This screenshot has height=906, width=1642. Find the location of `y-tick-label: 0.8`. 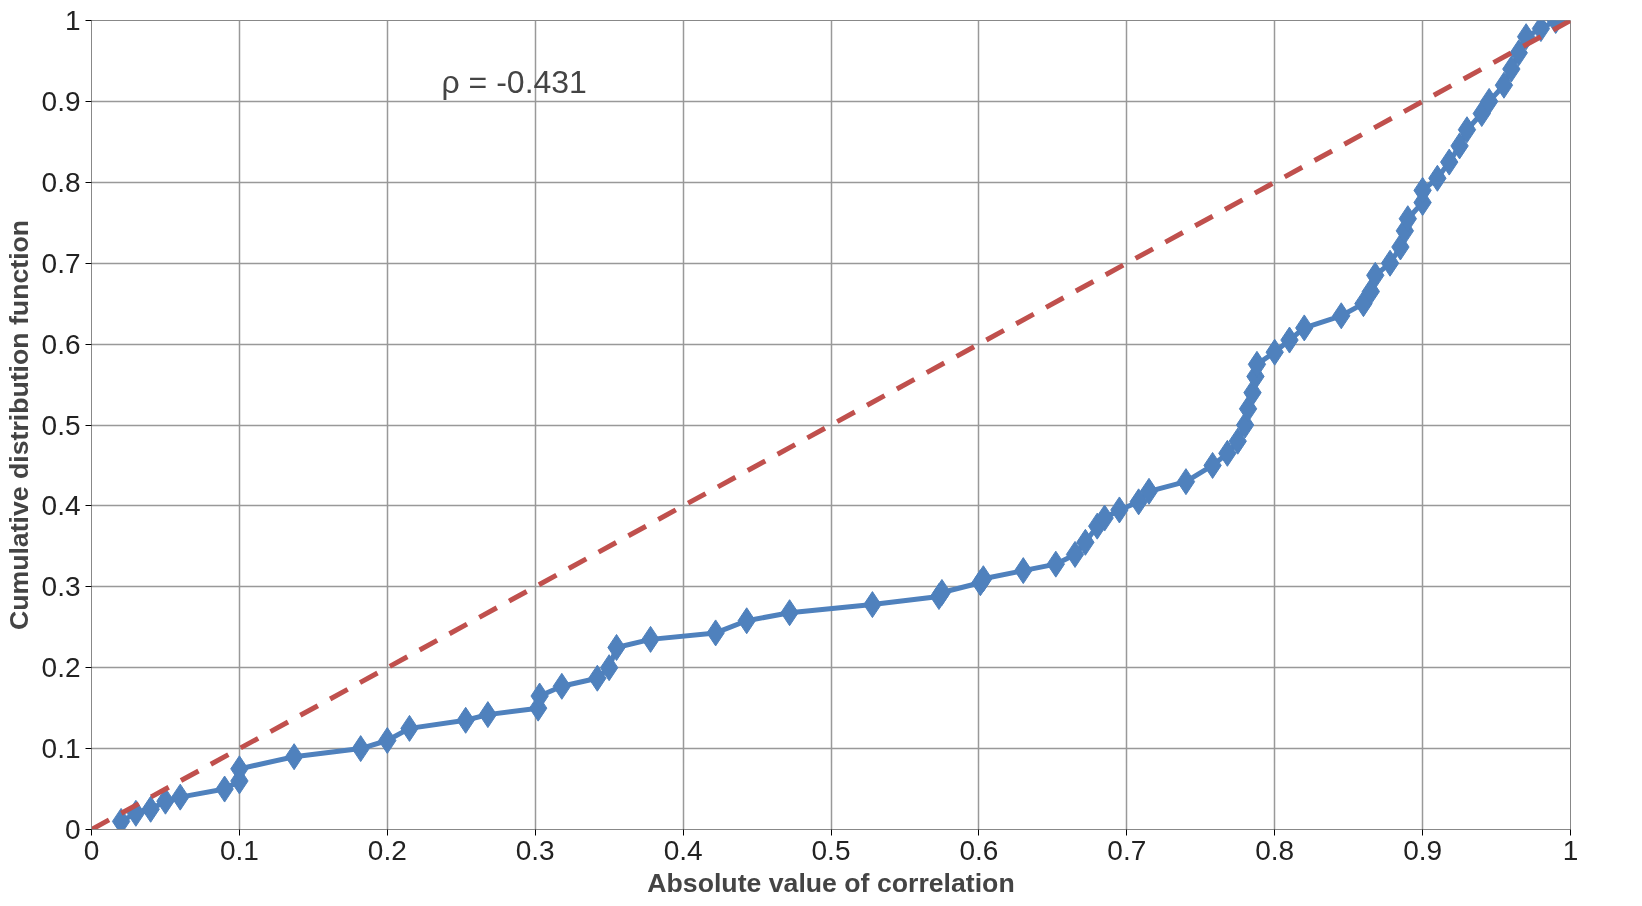

y-tick-label: 0.8 is located at coordinates (61, 182).